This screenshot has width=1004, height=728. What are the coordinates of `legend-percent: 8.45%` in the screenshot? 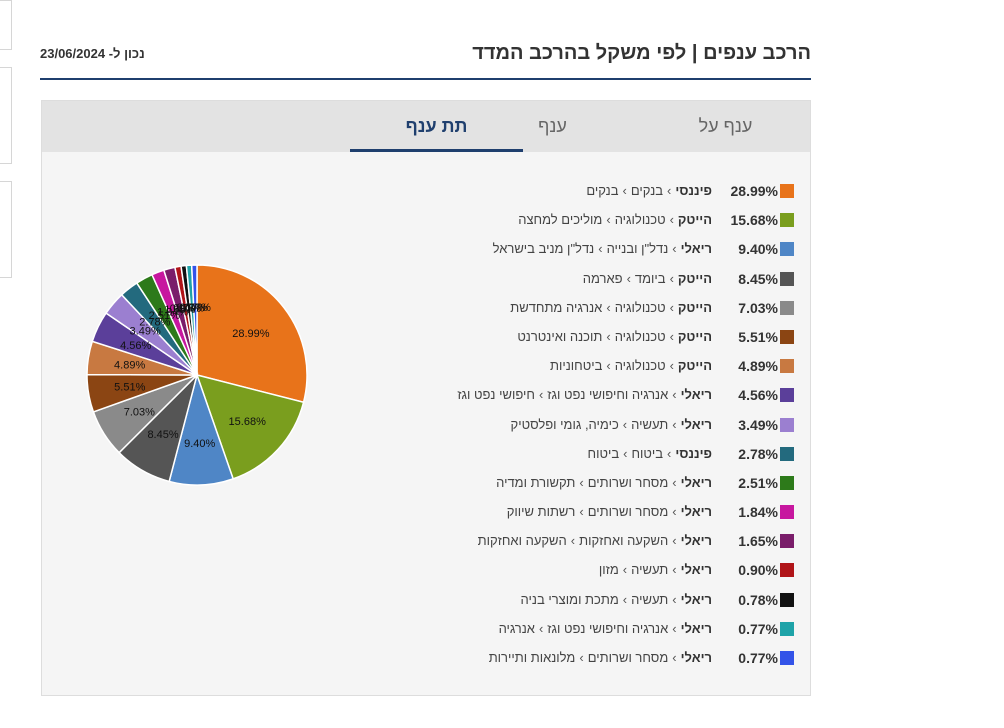 It's located at (758, 278).